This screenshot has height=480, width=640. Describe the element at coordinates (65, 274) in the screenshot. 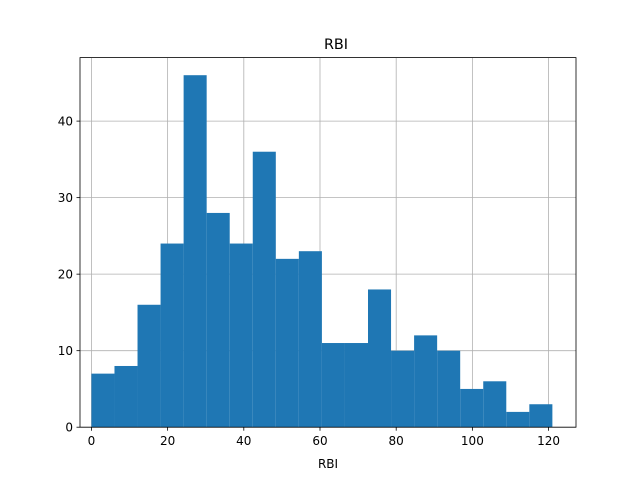

I see `y-tick-label: 20` at that location.